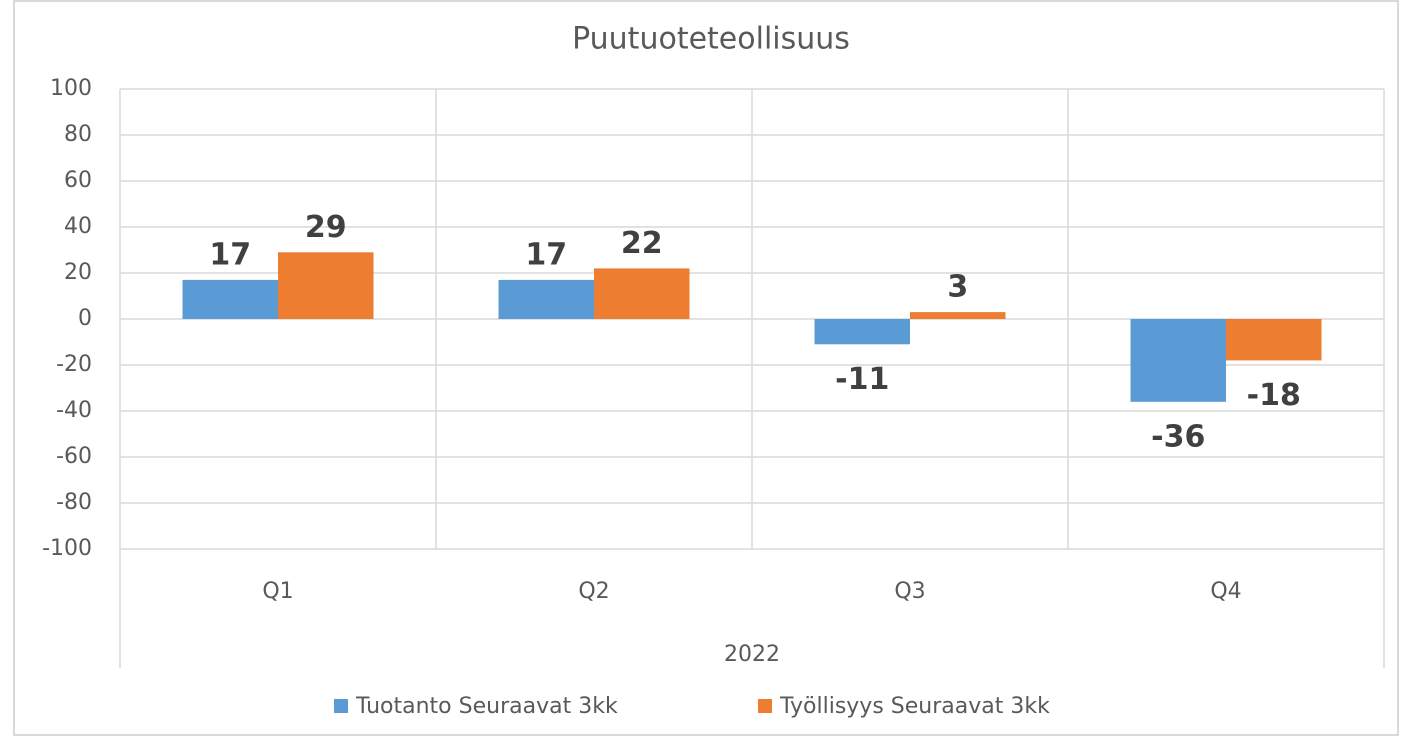 This screenshot has height=736, width=1412. What do you see at coordinates (593, 591) in the screenshot?
I see `x-tick-label: Q2` at bounding box center [593, 591].